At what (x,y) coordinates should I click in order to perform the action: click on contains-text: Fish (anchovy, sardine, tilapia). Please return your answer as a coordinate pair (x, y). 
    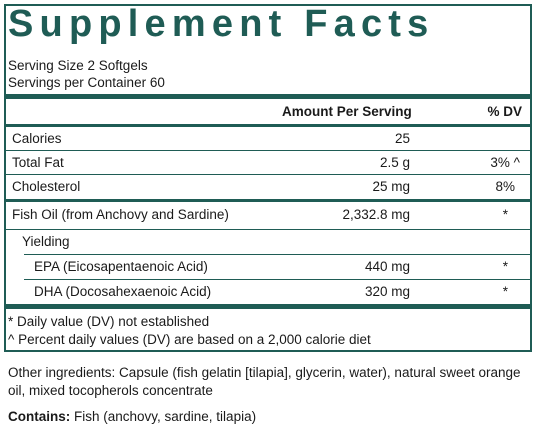
    Looking at the image, I should click on (163, 416).